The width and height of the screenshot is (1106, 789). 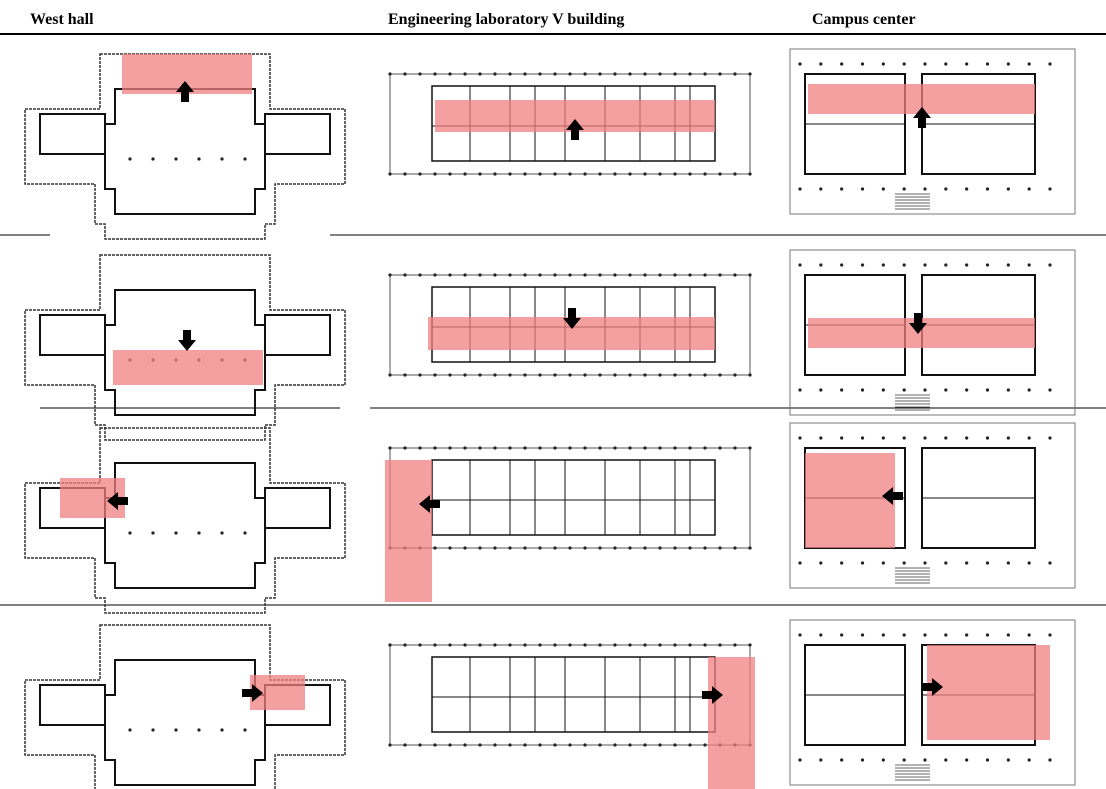 I want to click on arrow, so click(x=185, y=91).